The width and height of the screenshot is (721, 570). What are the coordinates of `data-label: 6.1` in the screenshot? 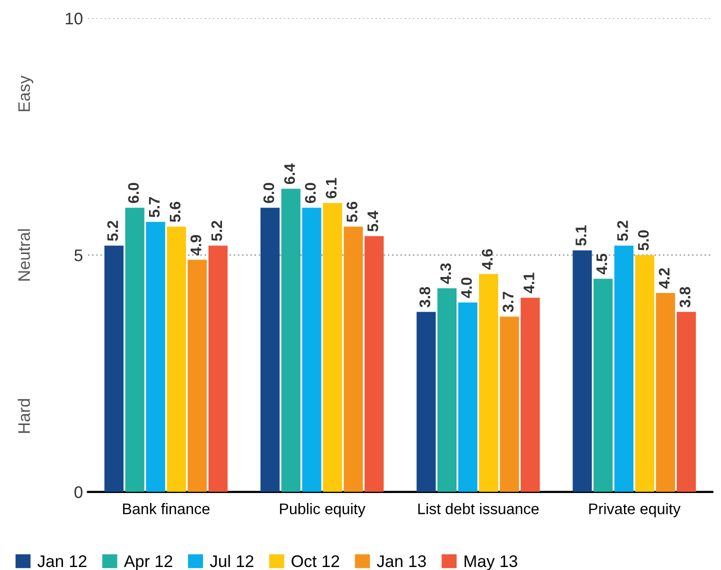 It's located at (331, 188).